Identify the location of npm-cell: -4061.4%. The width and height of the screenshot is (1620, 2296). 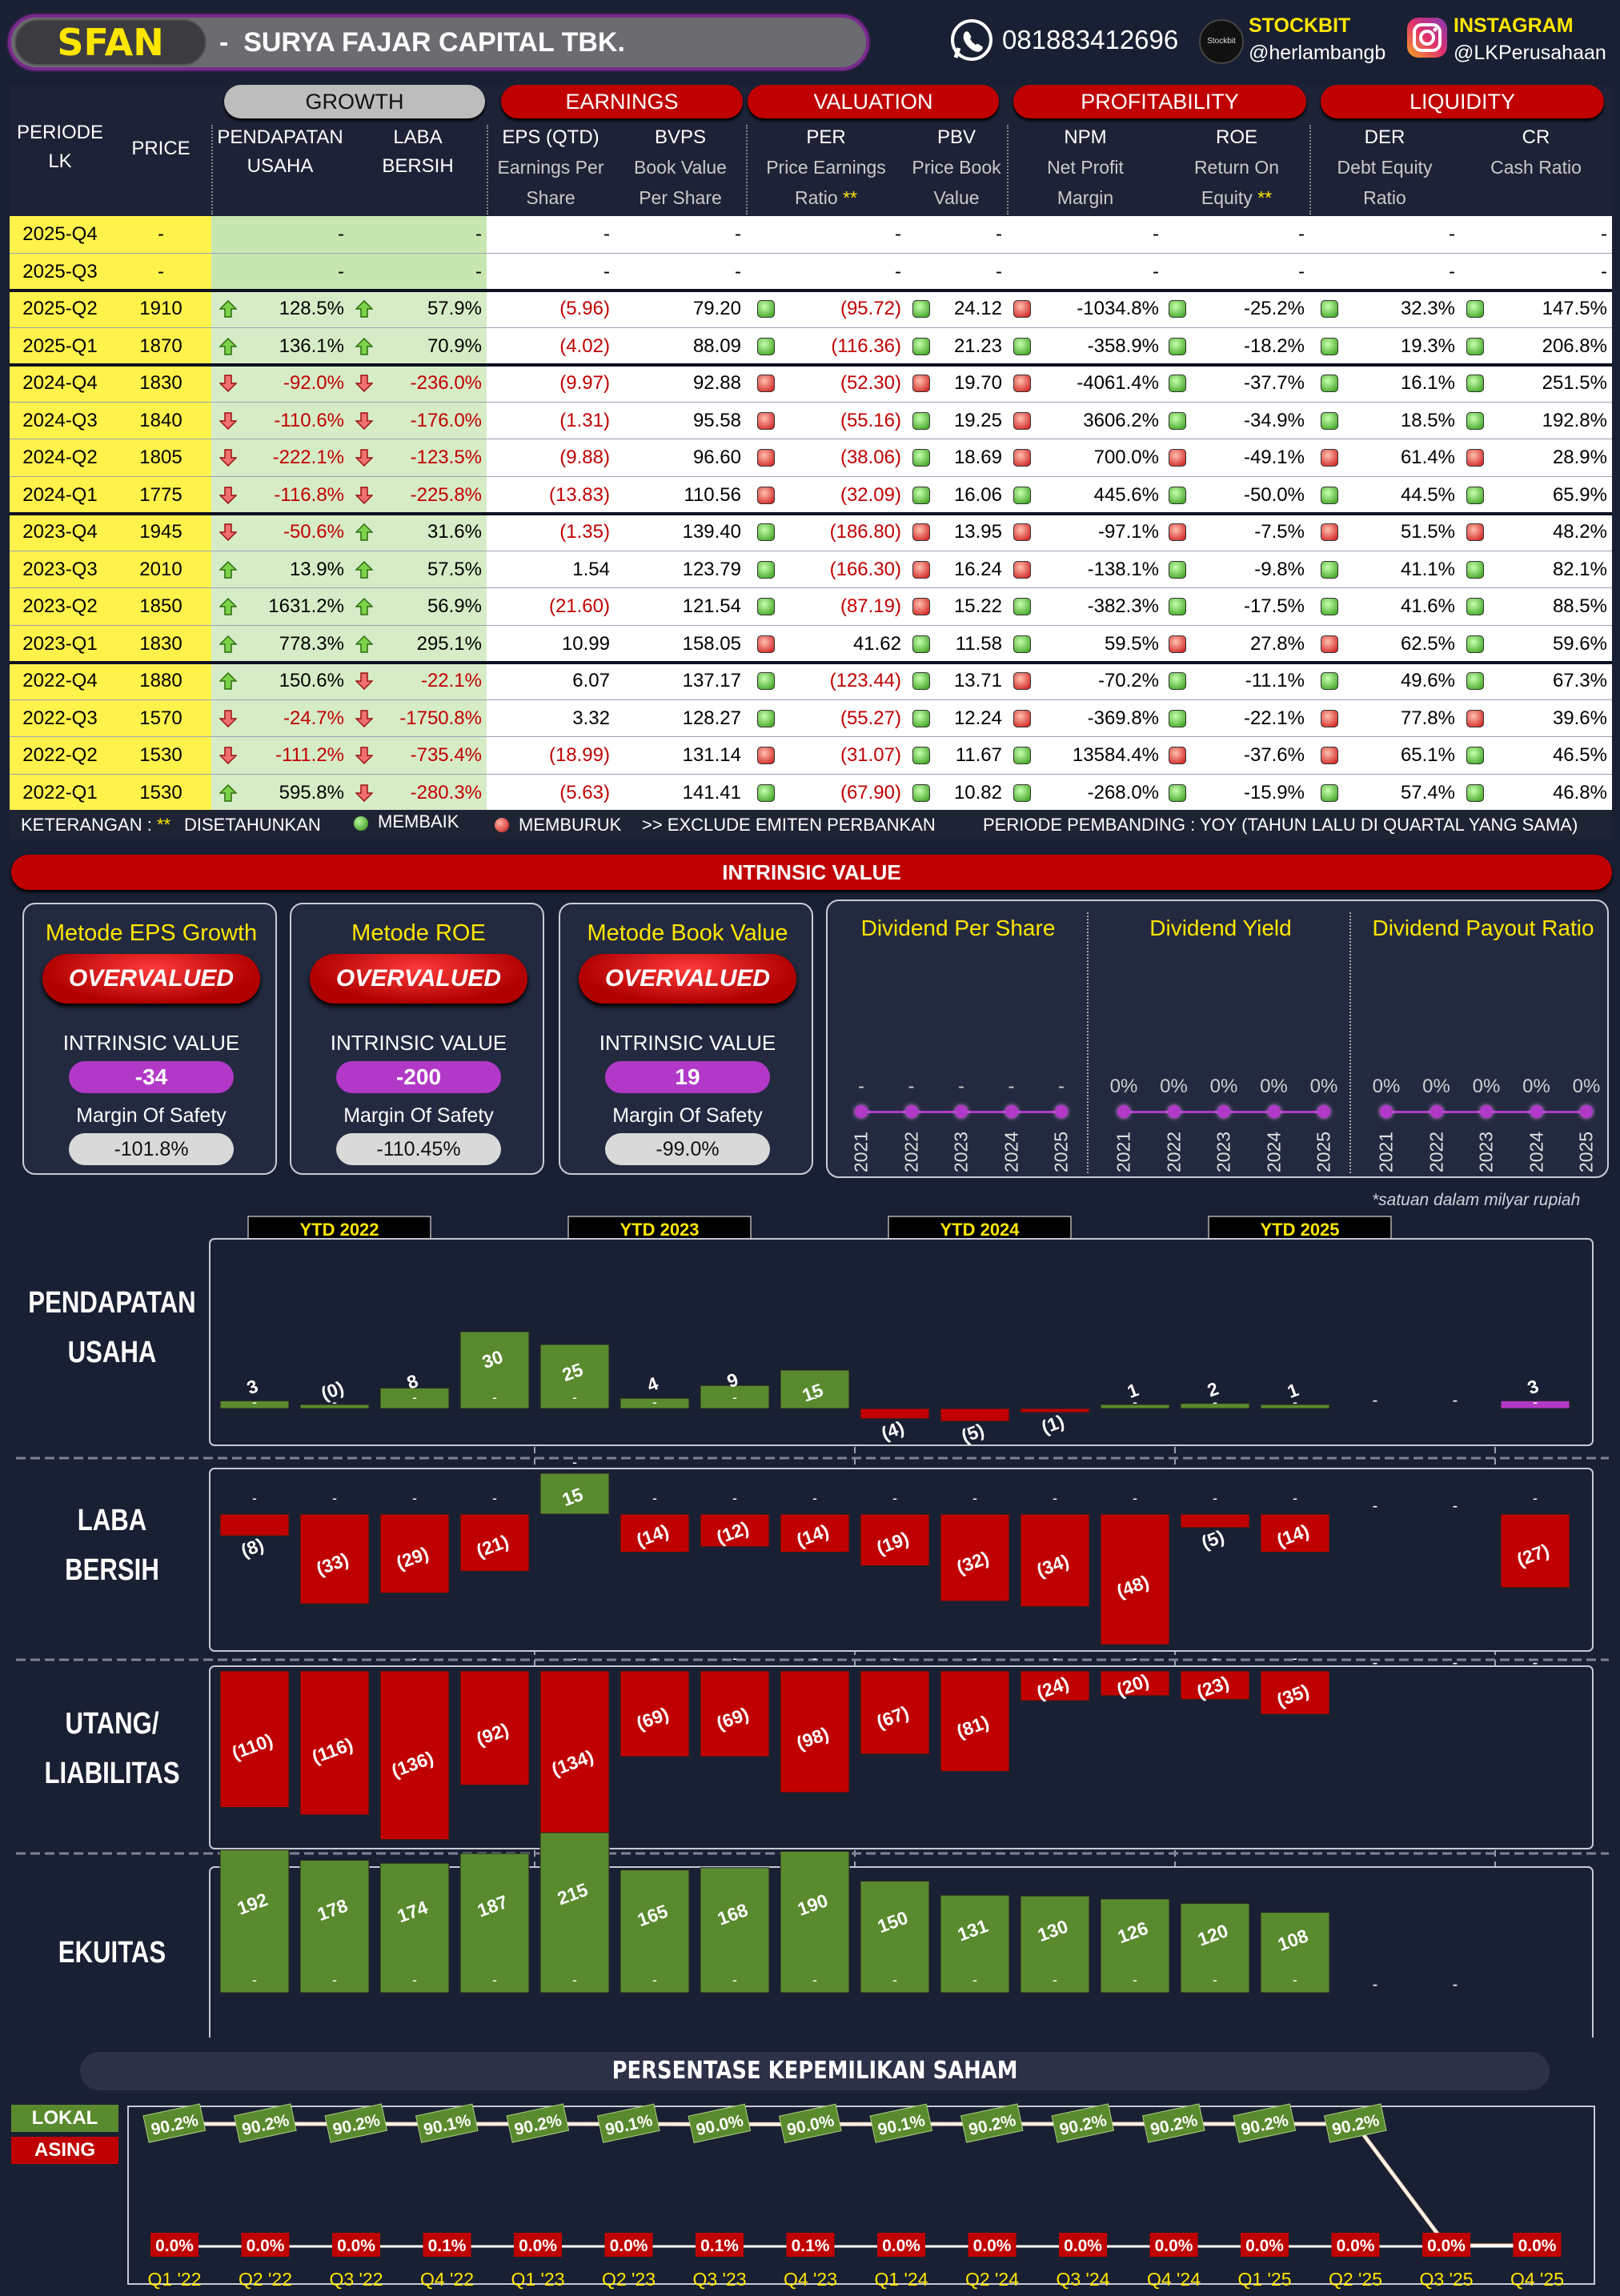
(1085, 384).